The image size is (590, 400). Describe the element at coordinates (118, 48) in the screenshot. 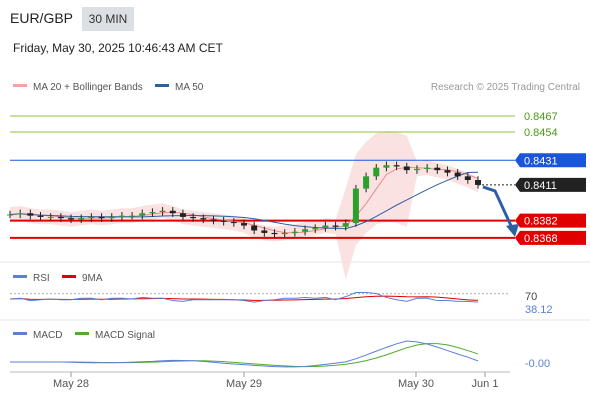

I see `datetime-label: Friday, May 30, 2025 10:46:43 AM CET` at that location.